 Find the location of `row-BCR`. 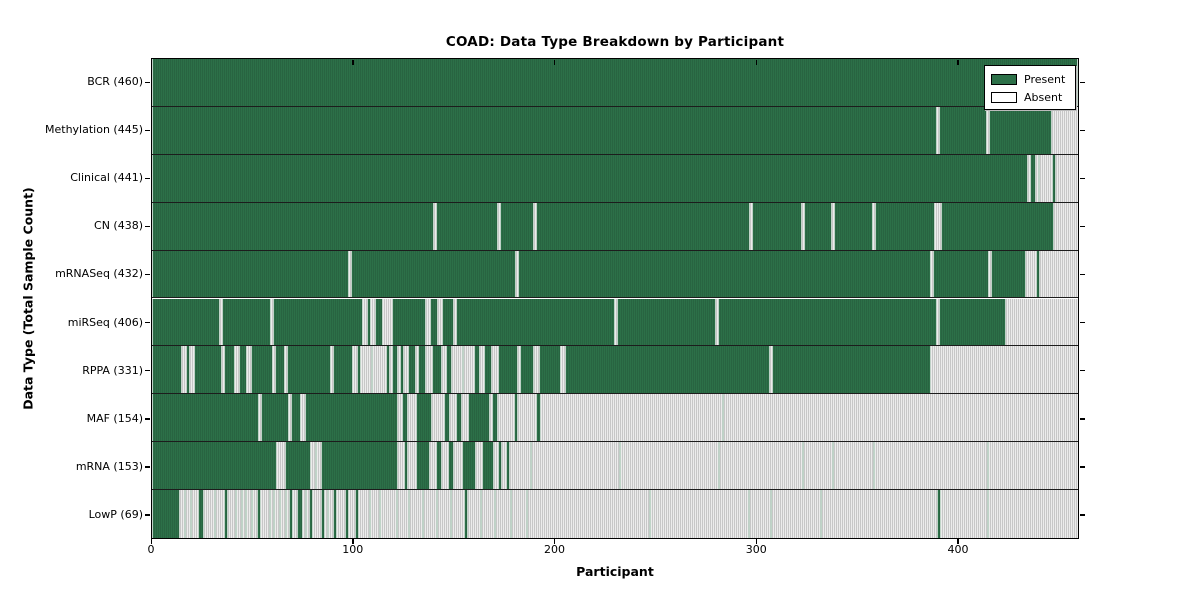

row-BCR is located at coordinates (615, 83).